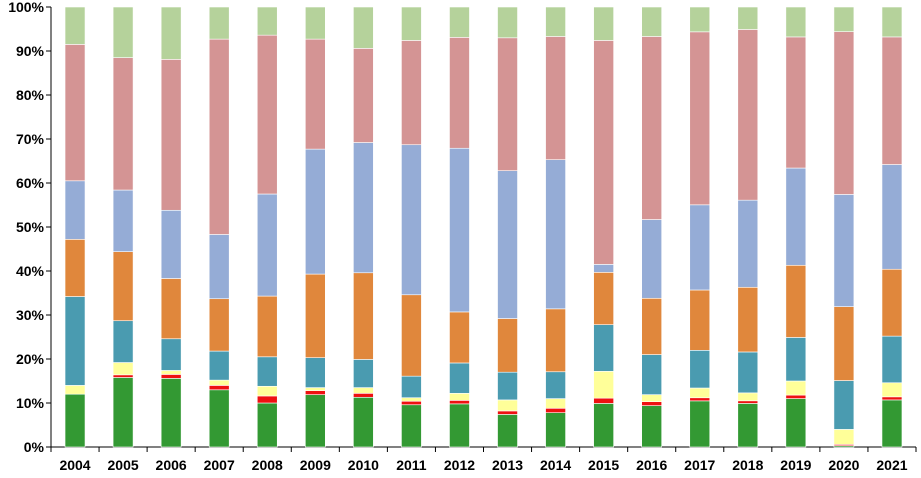  I want to click on bar-segment-2014-s8, so click(555, 21).